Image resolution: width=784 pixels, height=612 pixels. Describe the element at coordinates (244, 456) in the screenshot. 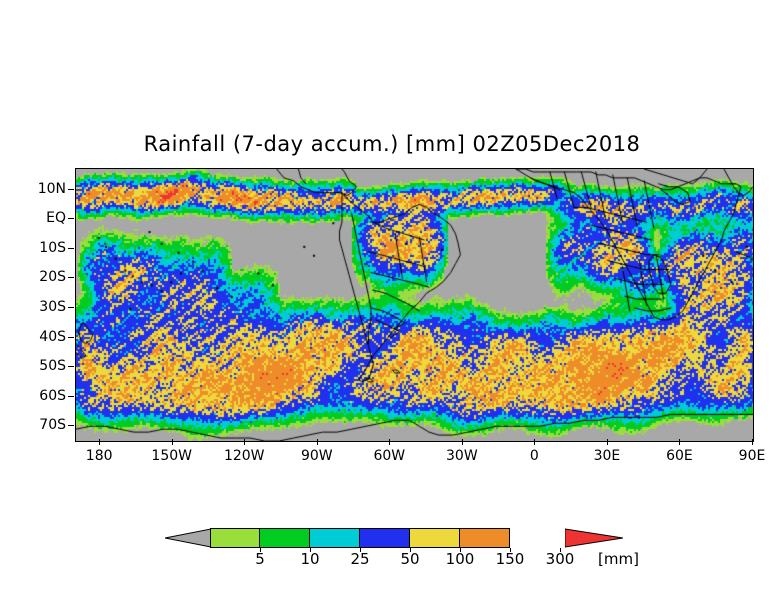

I see `x-tick-label: 120W` at that location.